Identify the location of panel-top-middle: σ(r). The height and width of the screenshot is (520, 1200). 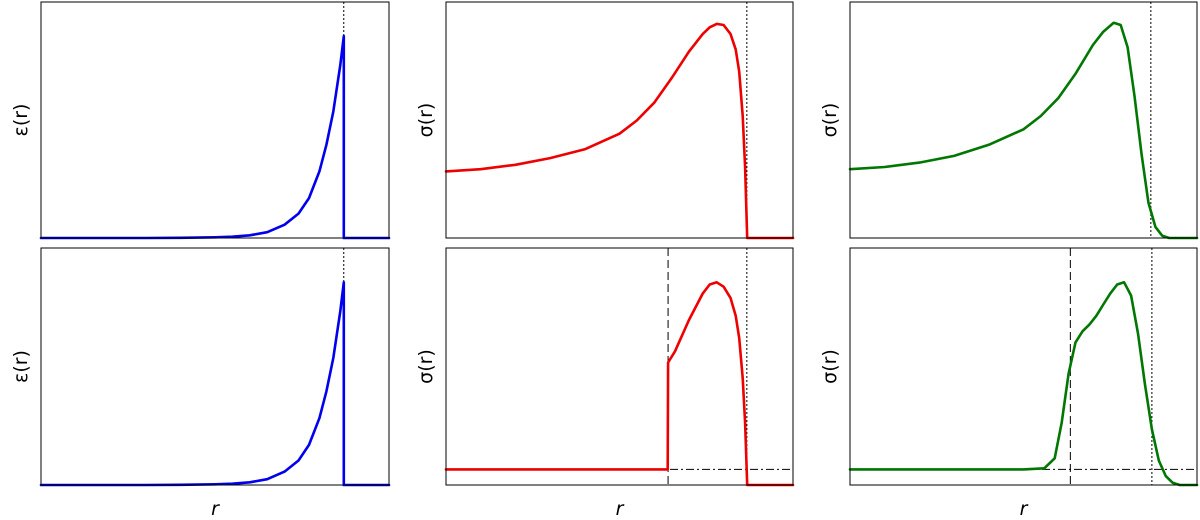
(605, 120).